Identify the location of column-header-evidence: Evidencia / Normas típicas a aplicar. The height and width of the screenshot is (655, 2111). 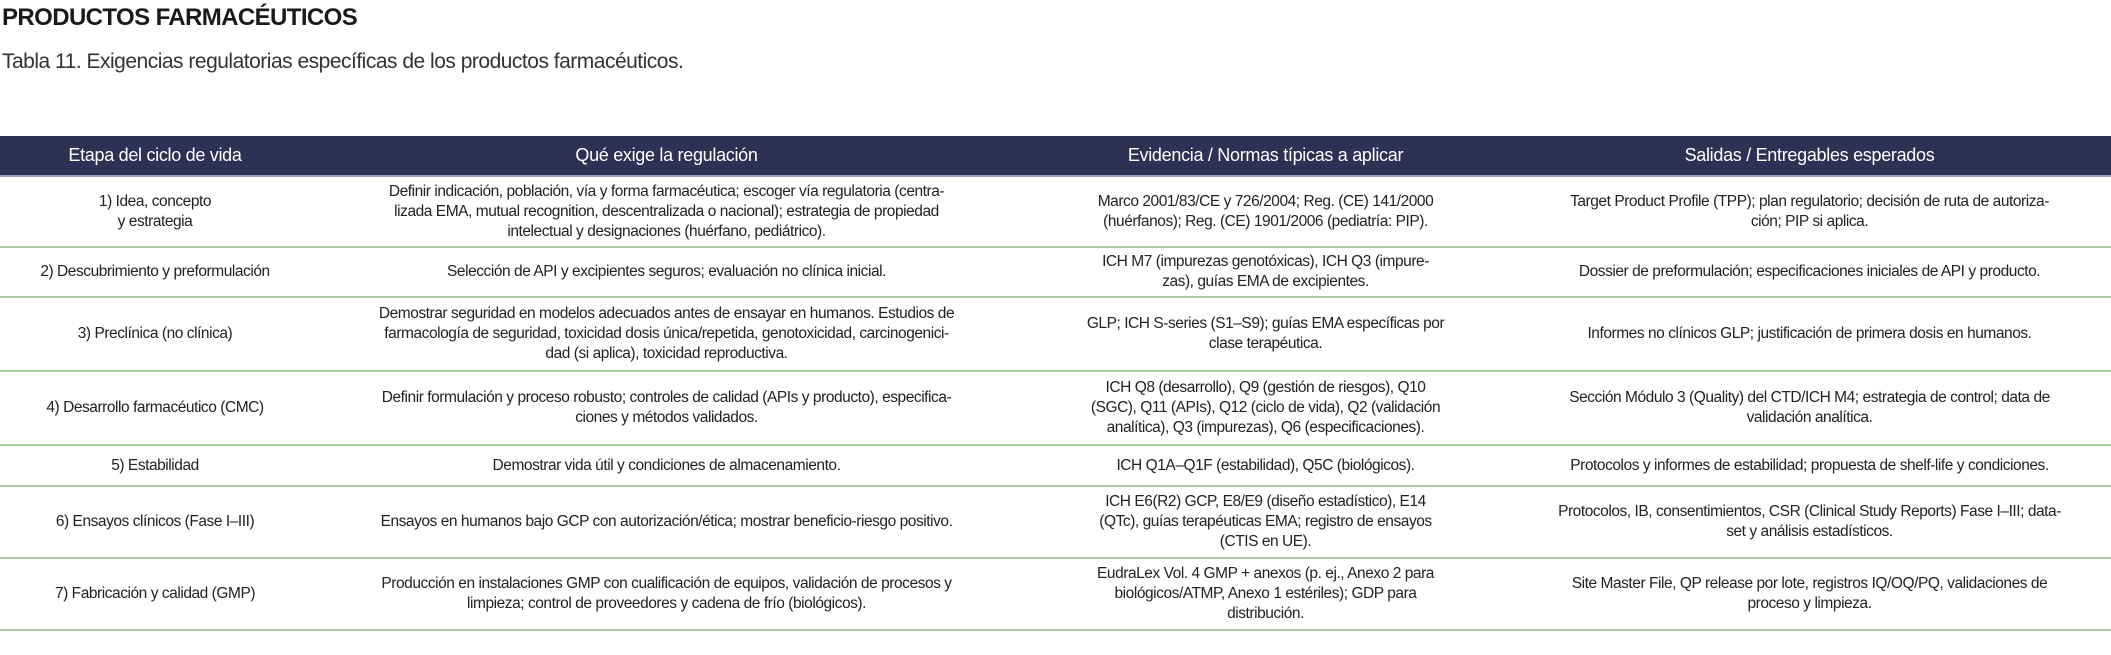
(1265, 156).